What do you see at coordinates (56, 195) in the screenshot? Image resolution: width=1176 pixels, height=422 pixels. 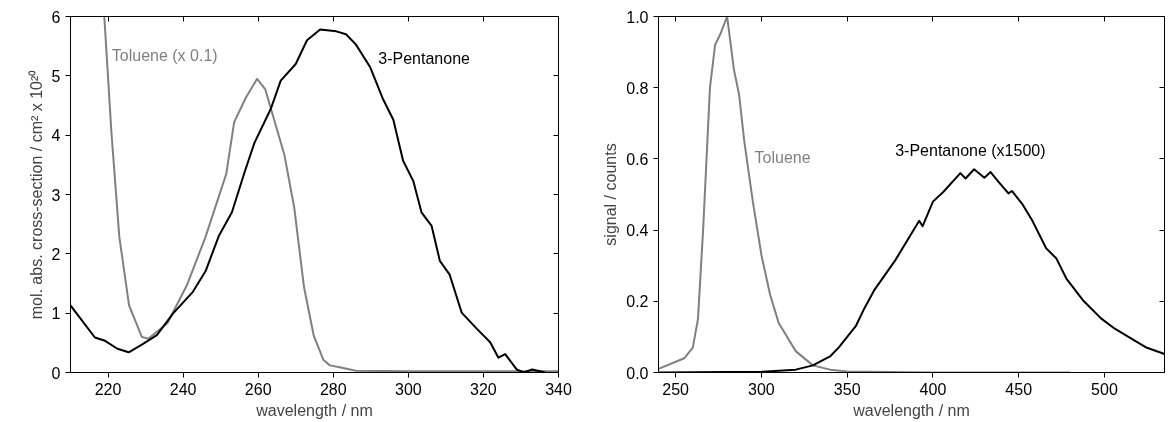 I see `y-tick-label: 3` at bounding box center [56, 195].